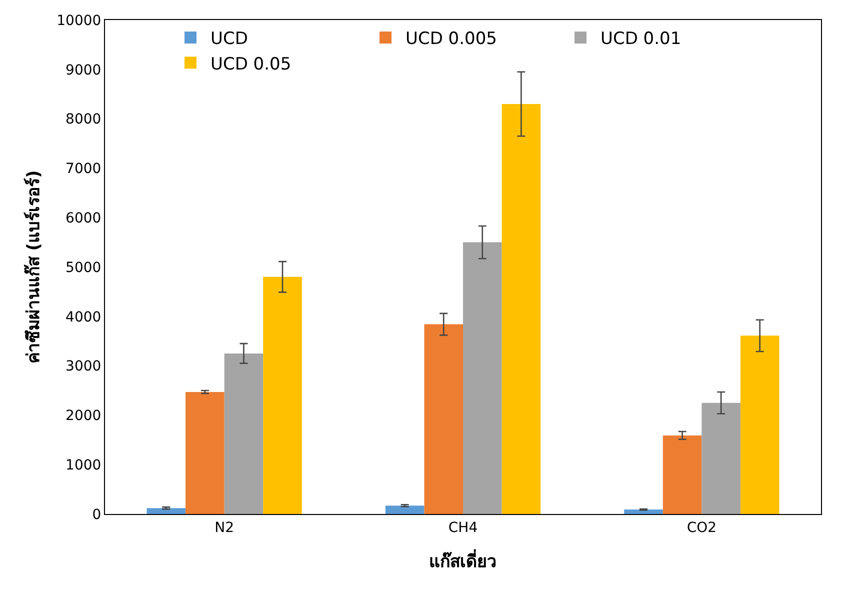 This screenshot has height=604, width=841. I want to click on y-tick-label: 10000, so click(79, 20).